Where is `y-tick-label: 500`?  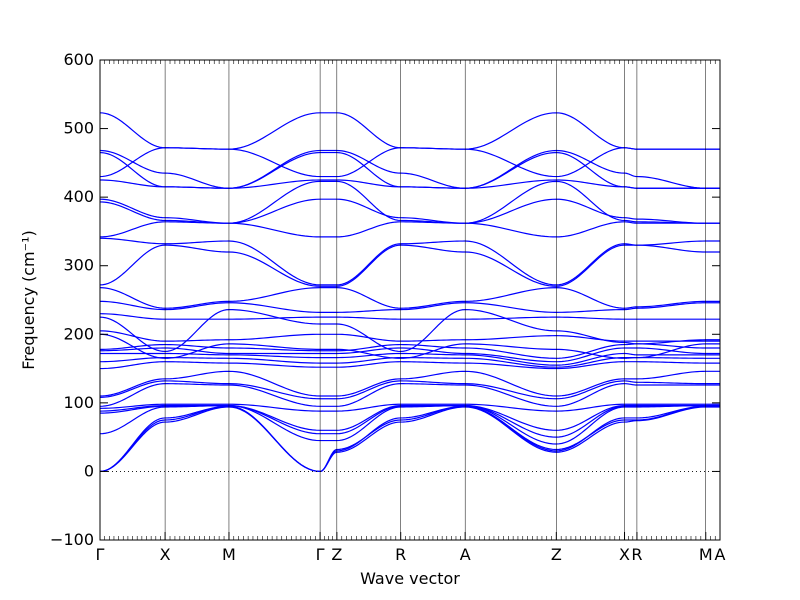
y-tick-label: 500 is located at coordinates (78, 128).